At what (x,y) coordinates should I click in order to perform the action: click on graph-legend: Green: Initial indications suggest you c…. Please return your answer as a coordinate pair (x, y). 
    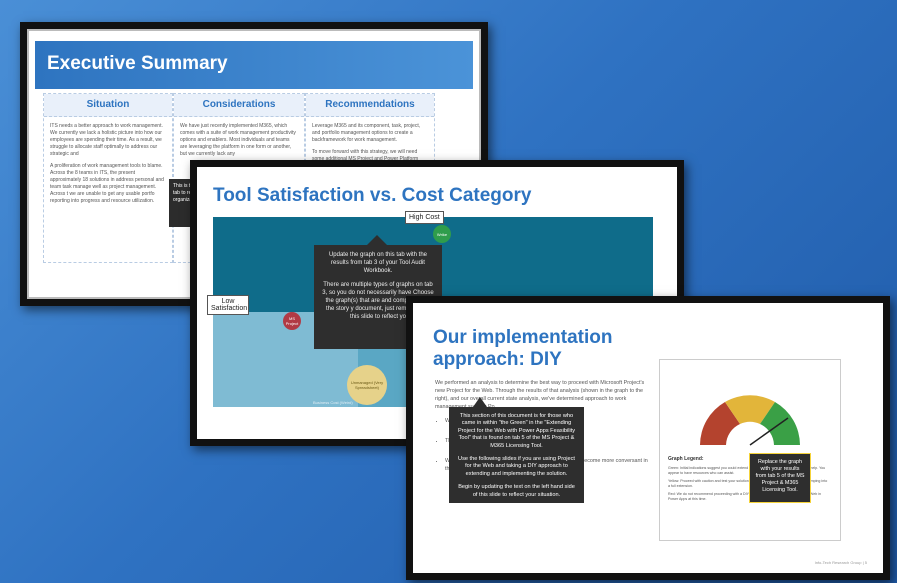
    Looking at the image, I should click on (749, 485).